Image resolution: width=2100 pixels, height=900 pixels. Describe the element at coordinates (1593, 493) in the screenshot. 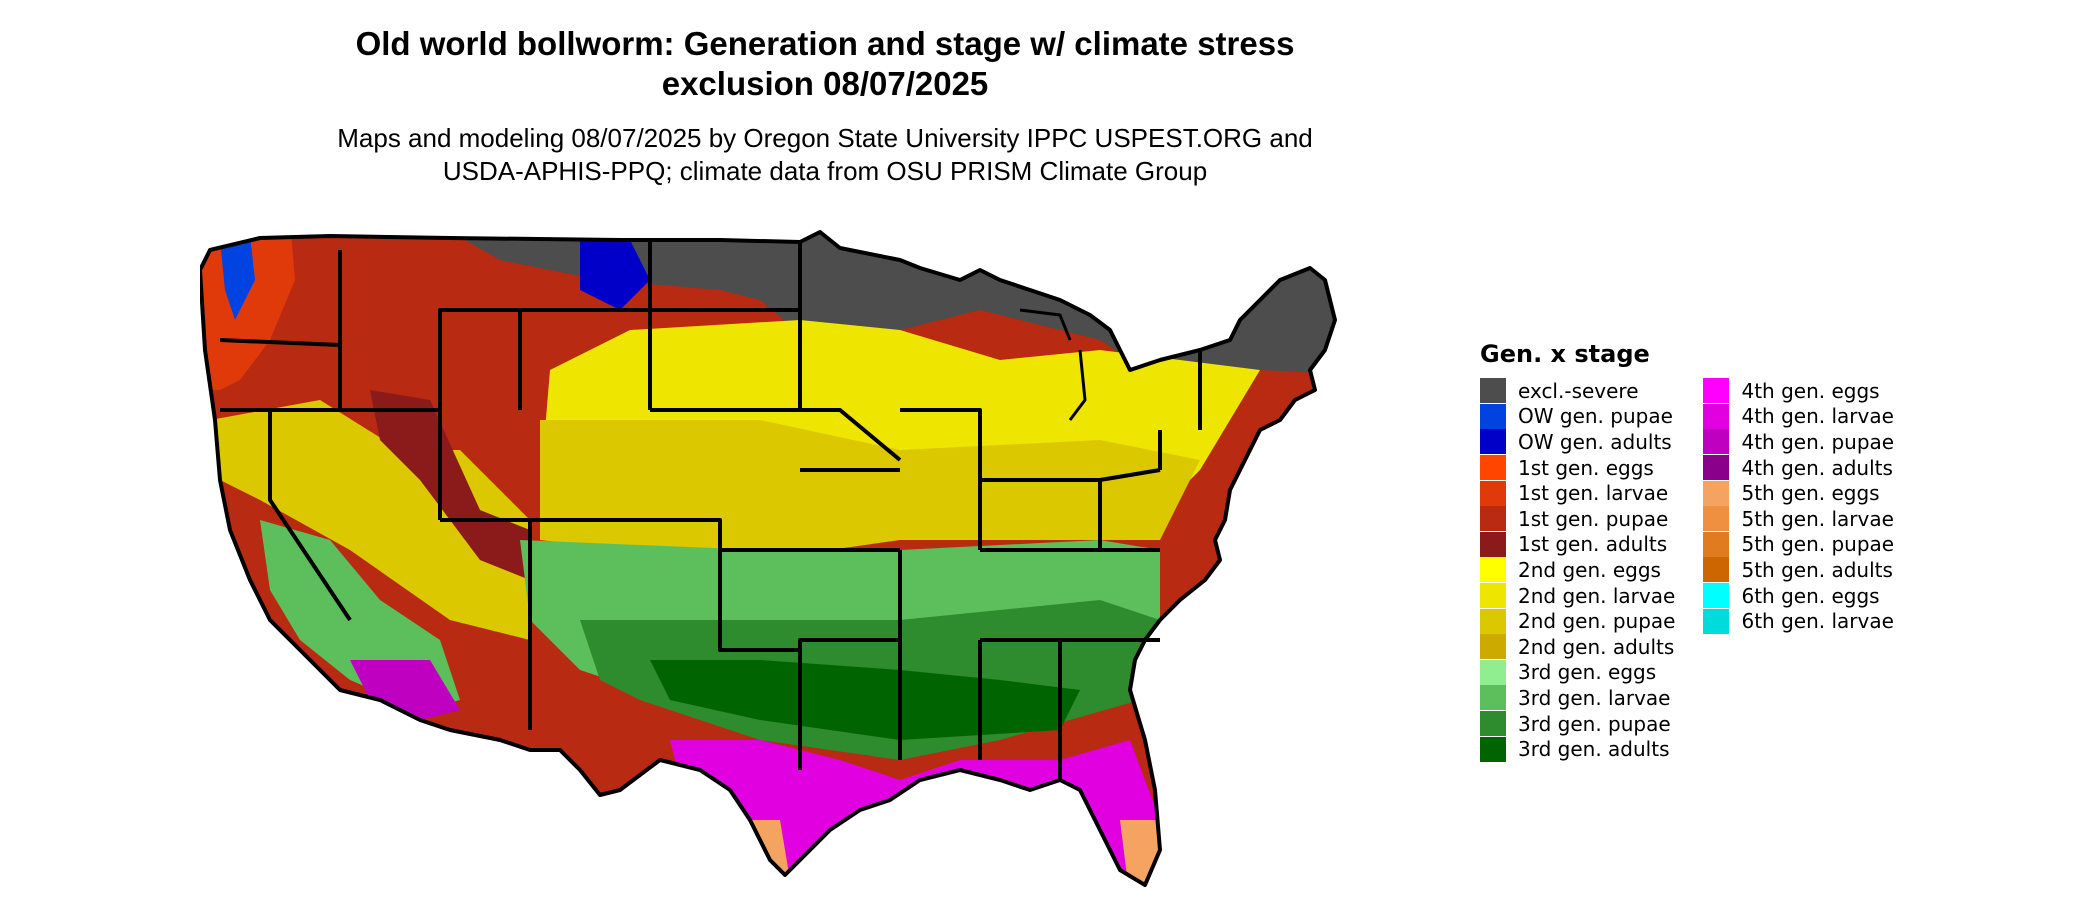

I see `legend-label: 1st gen. larvae` at that location.